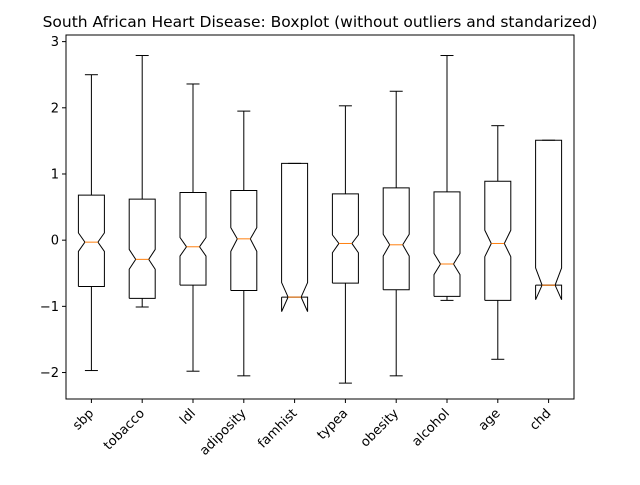 This screenshot has width=640, height=485. What do you see at coordinates (332, 424) in the screenshot?
I see `x-tick-label: typea` at bounding box center [332, 424].